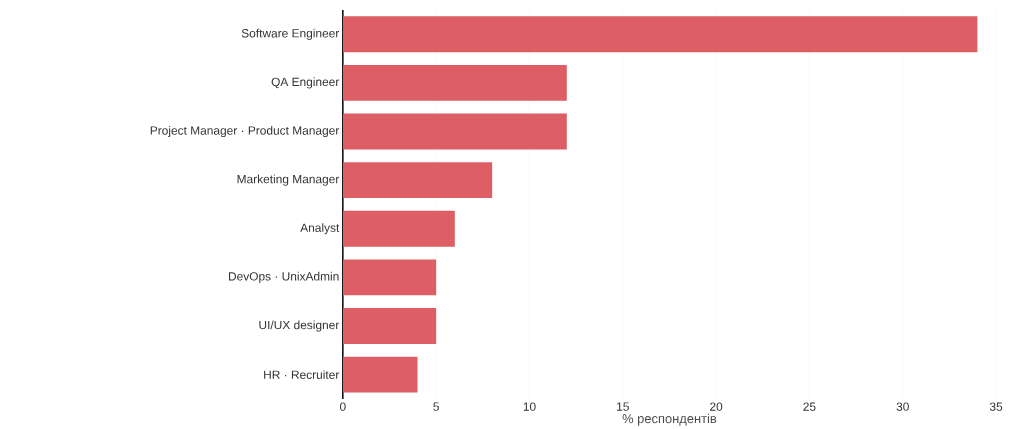 The height and width of the screenshot is (429, 1016). What do you see at coordinates (716, 406) in the screenshot?
I see `x-tick-label: 20` at bounding box center [716, 406].